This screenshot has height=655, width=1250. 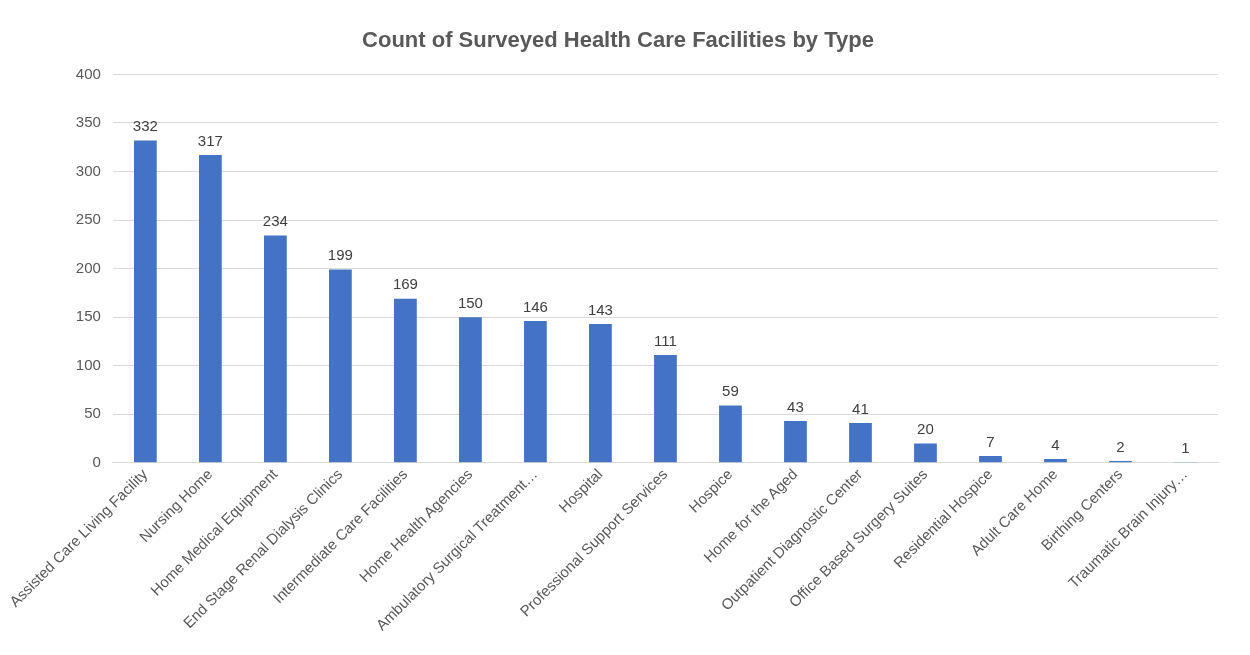 What do you see at coordinates (92, 413) in the screenshot?
I see `y-tick-label: 50` at bounding box center [92, 413].